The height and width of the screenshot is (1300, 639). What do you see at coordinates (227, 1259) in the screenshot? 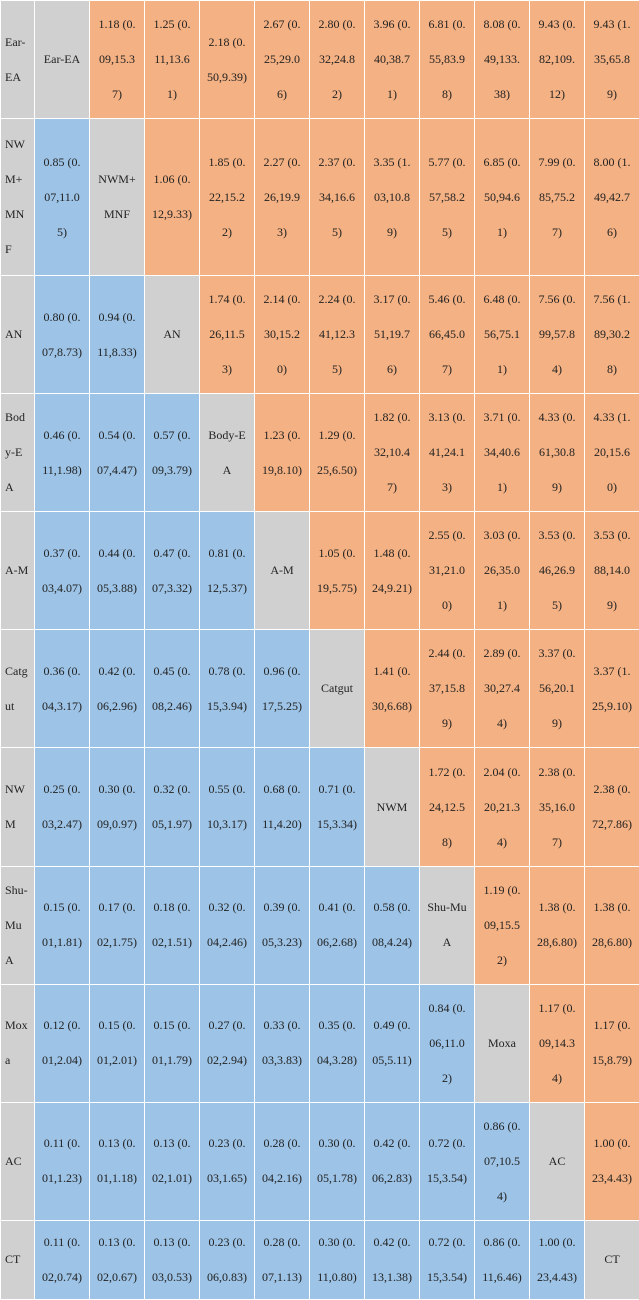
I see `lower-cell: 0.23 (0.06,0.83)` at bounding box center [227, 1259].